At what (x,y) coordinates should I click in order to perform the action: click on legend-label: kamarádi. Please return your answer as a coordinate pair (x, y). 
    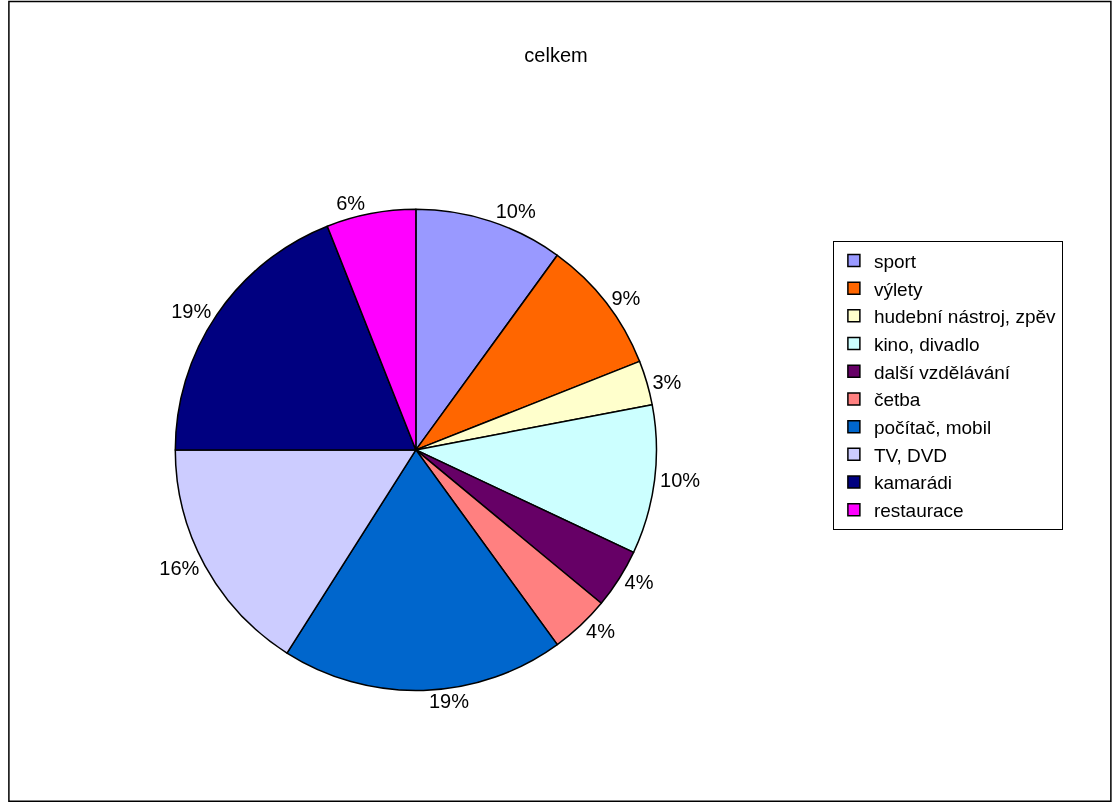
    Looking at the image, I should click on (913, 483).